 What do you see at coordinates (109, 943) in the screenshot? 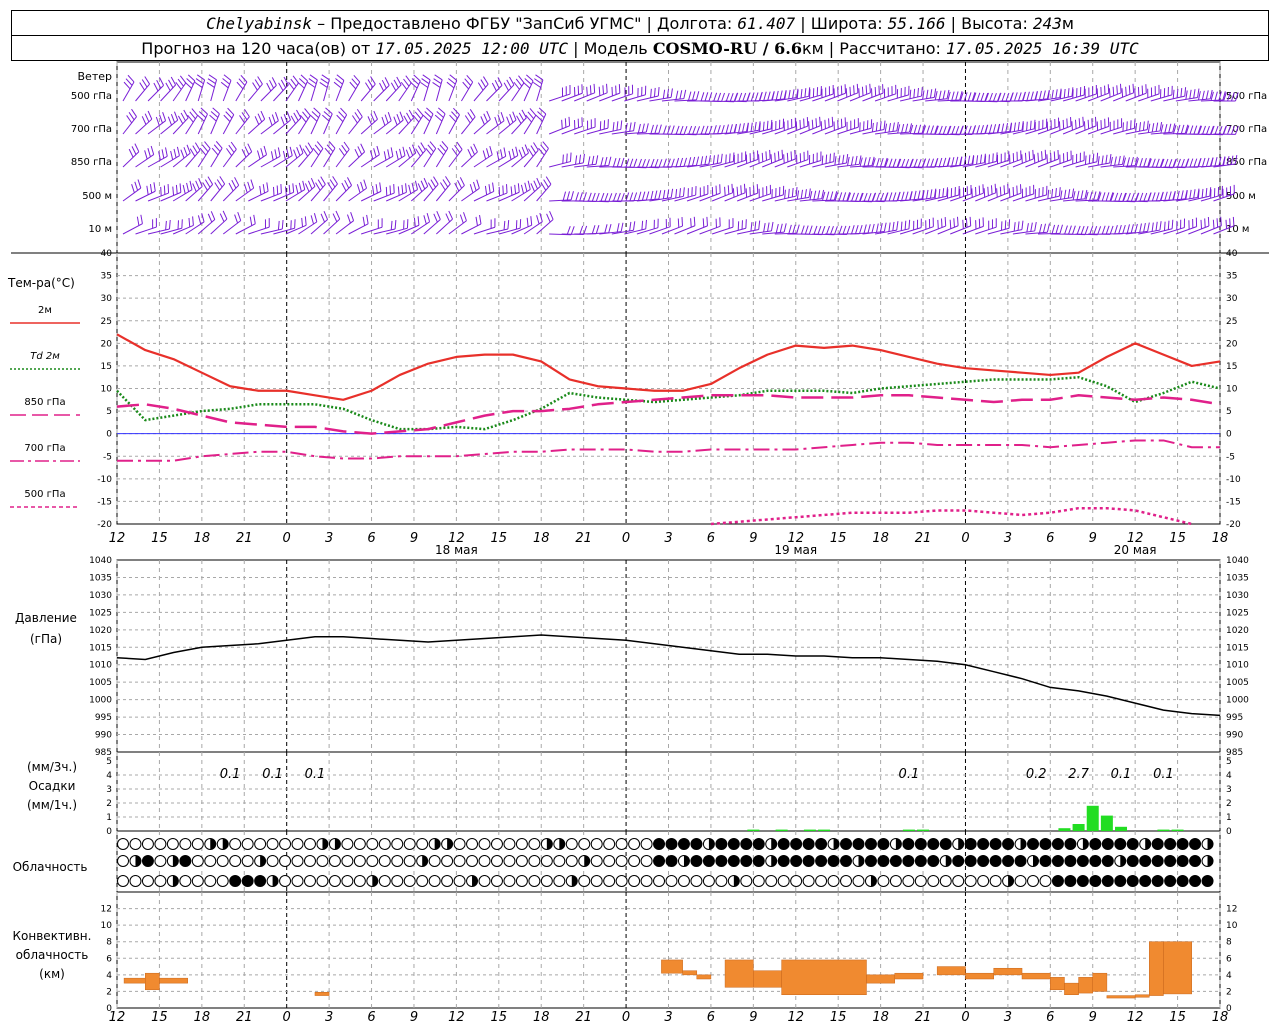
I see `conv-tick-label: 8` at bounding box center [109, 943].